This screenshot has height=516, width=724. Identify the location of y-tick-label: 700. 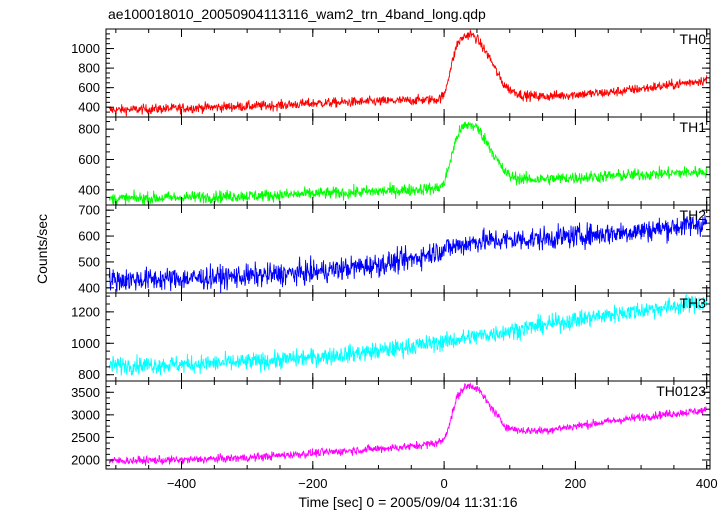
(89, 210).